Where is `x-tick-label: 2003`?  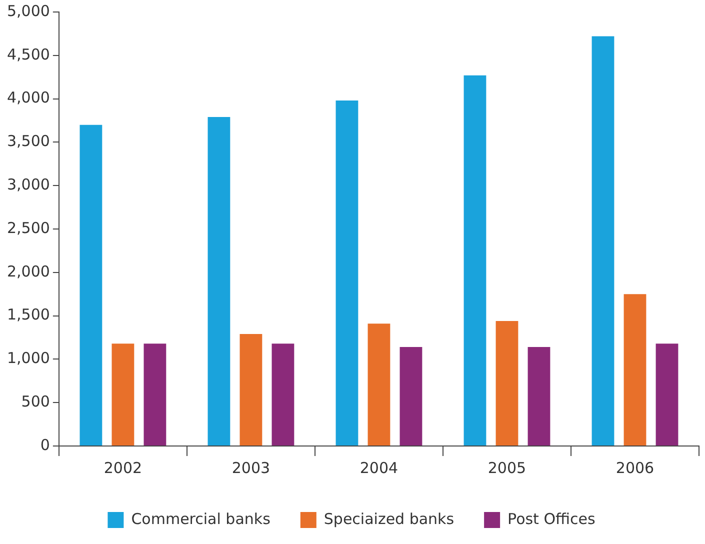 x-tick-label: 2003 is located at coordinates (251, 467).